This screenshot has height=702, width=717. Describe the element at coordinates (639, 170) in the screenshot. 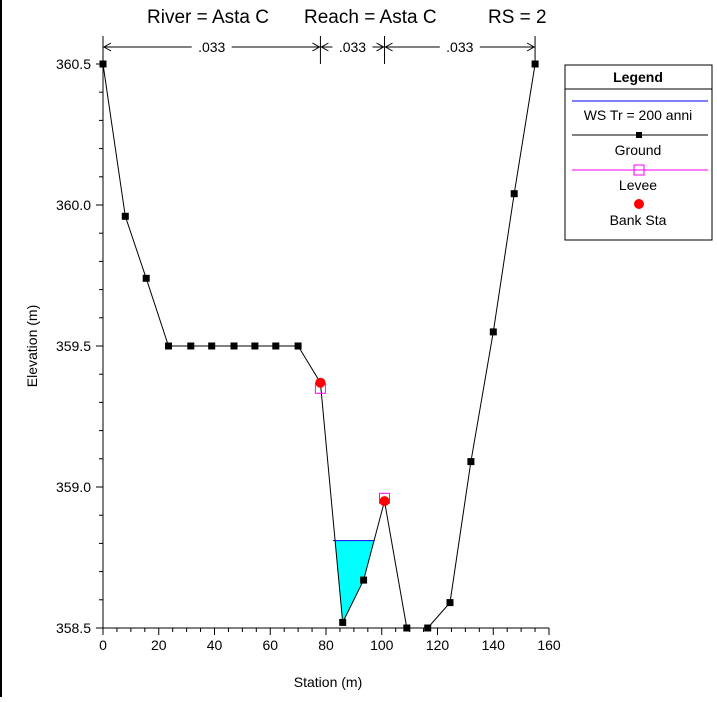

I see `legend-levee-marker` at that location.